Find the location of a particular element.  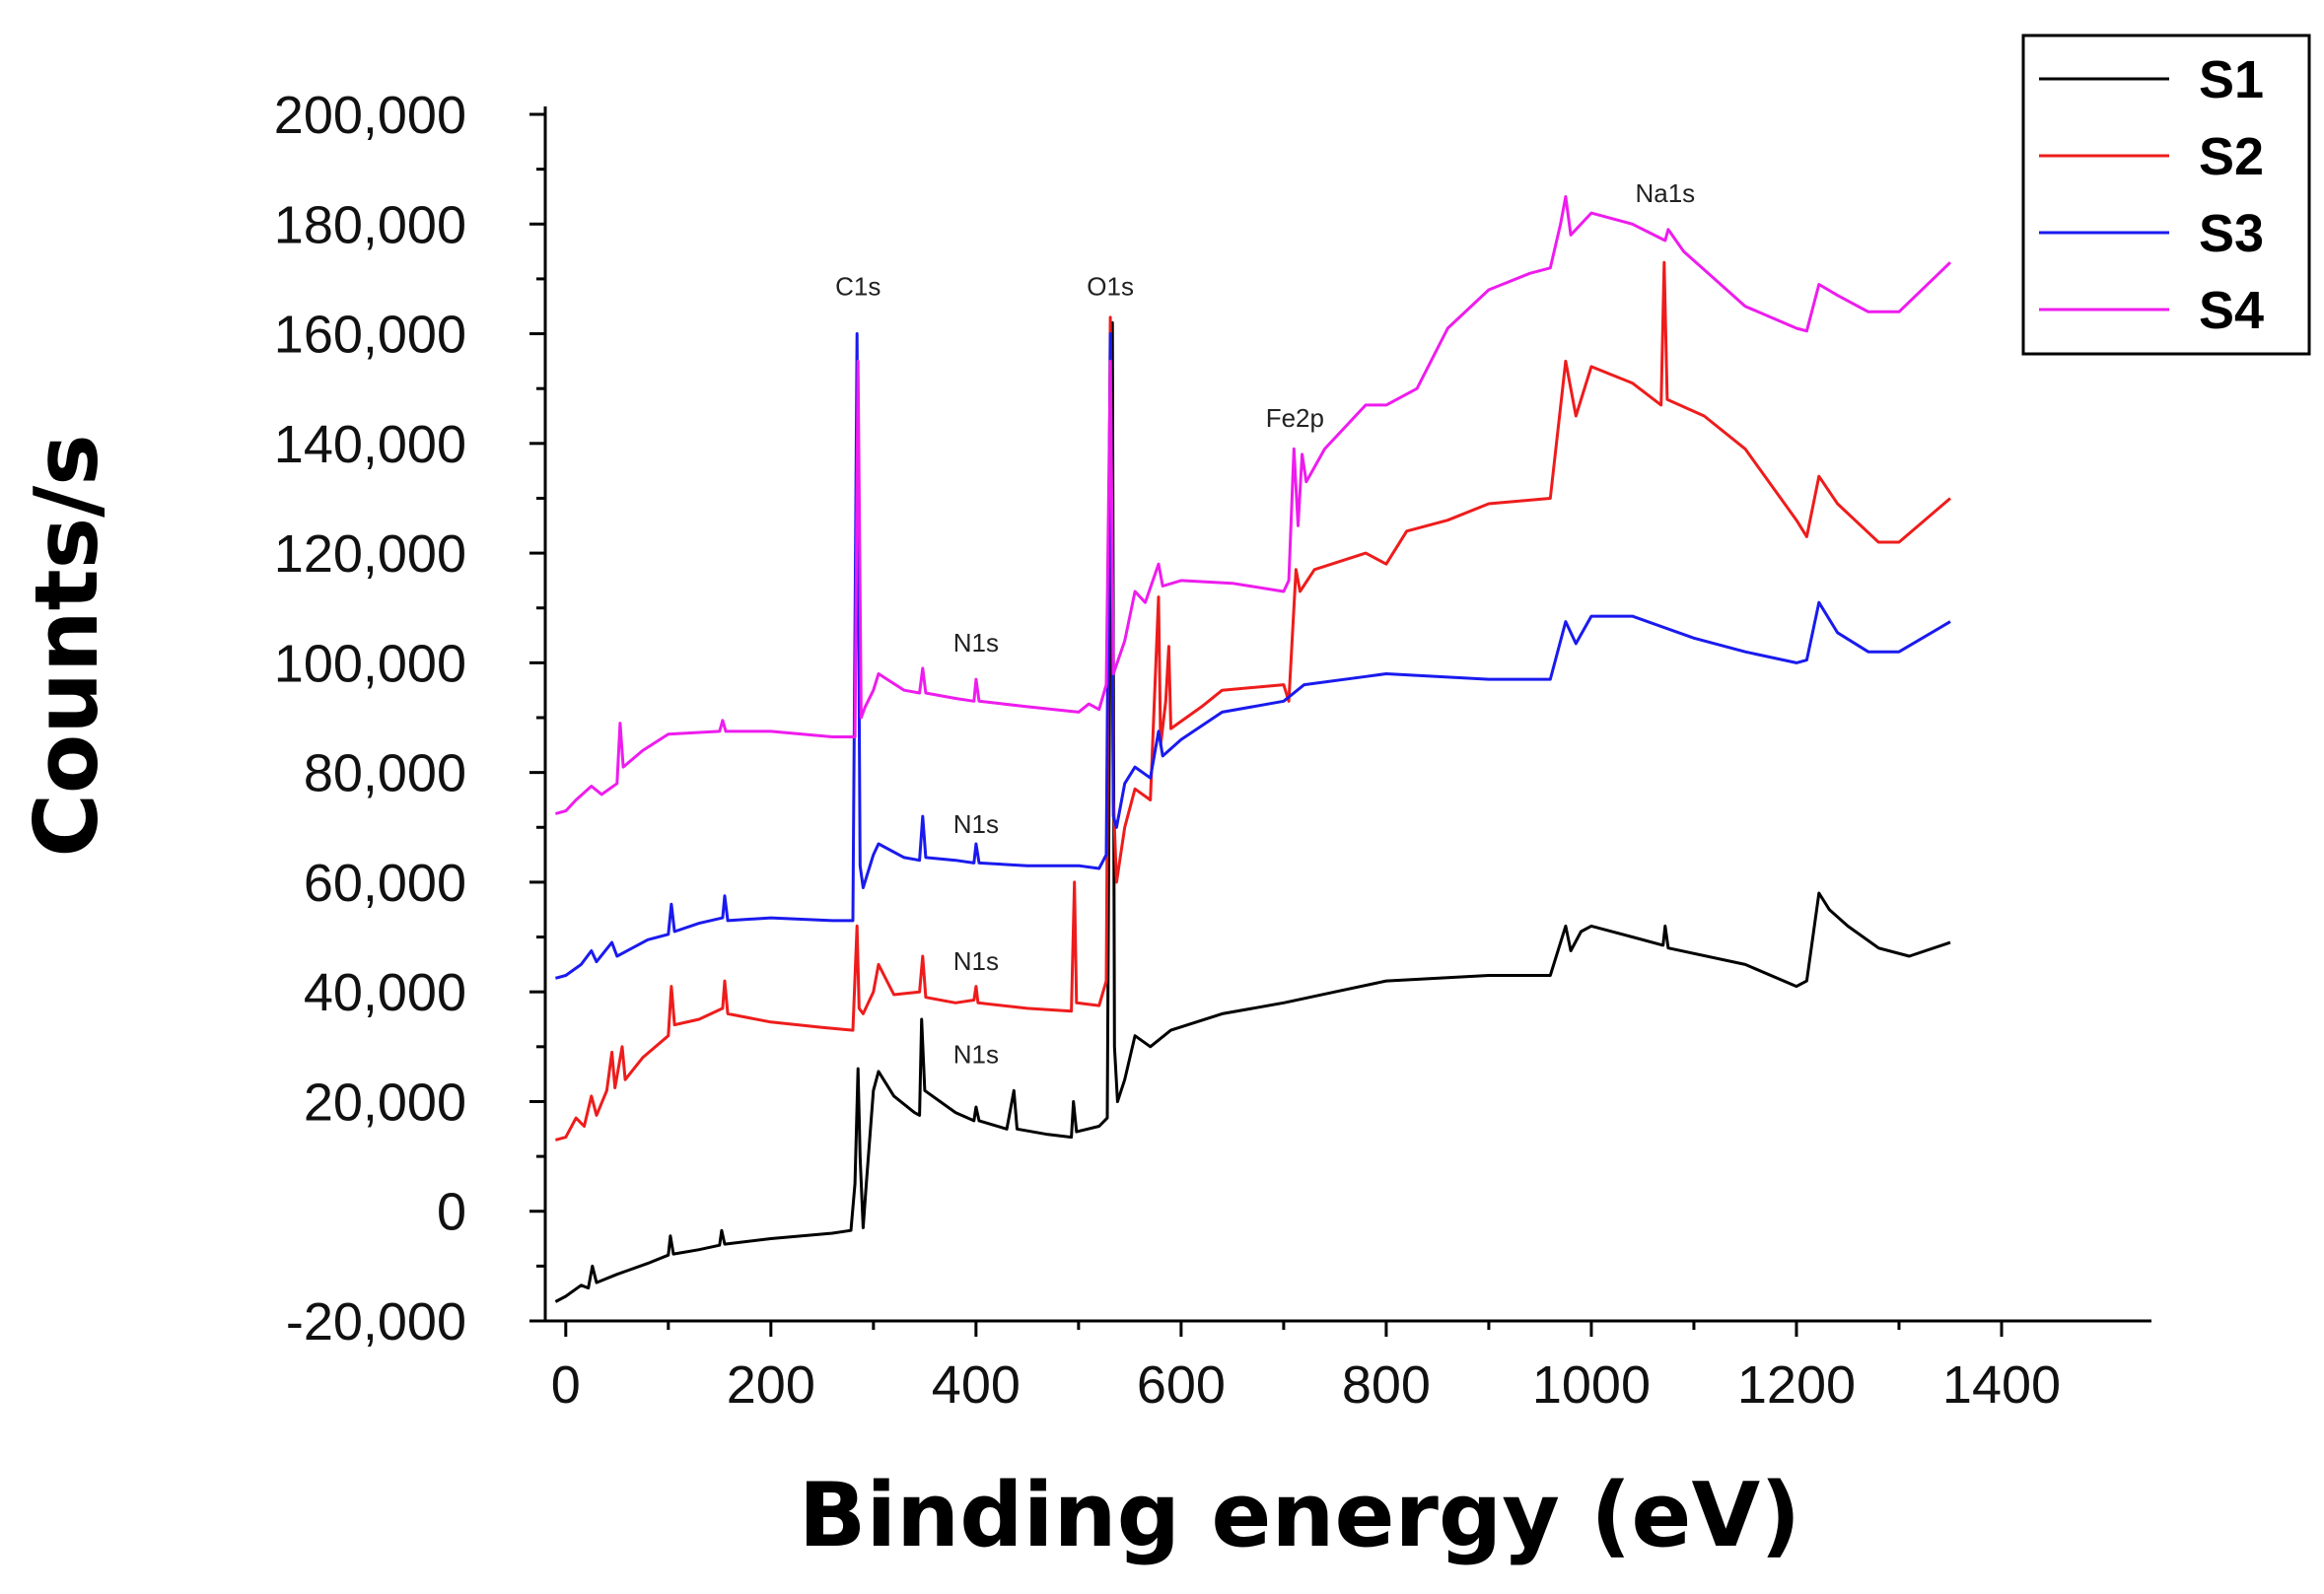

x-axis-title: Binding energy (eV) is located at coordinates (1300, 1515).